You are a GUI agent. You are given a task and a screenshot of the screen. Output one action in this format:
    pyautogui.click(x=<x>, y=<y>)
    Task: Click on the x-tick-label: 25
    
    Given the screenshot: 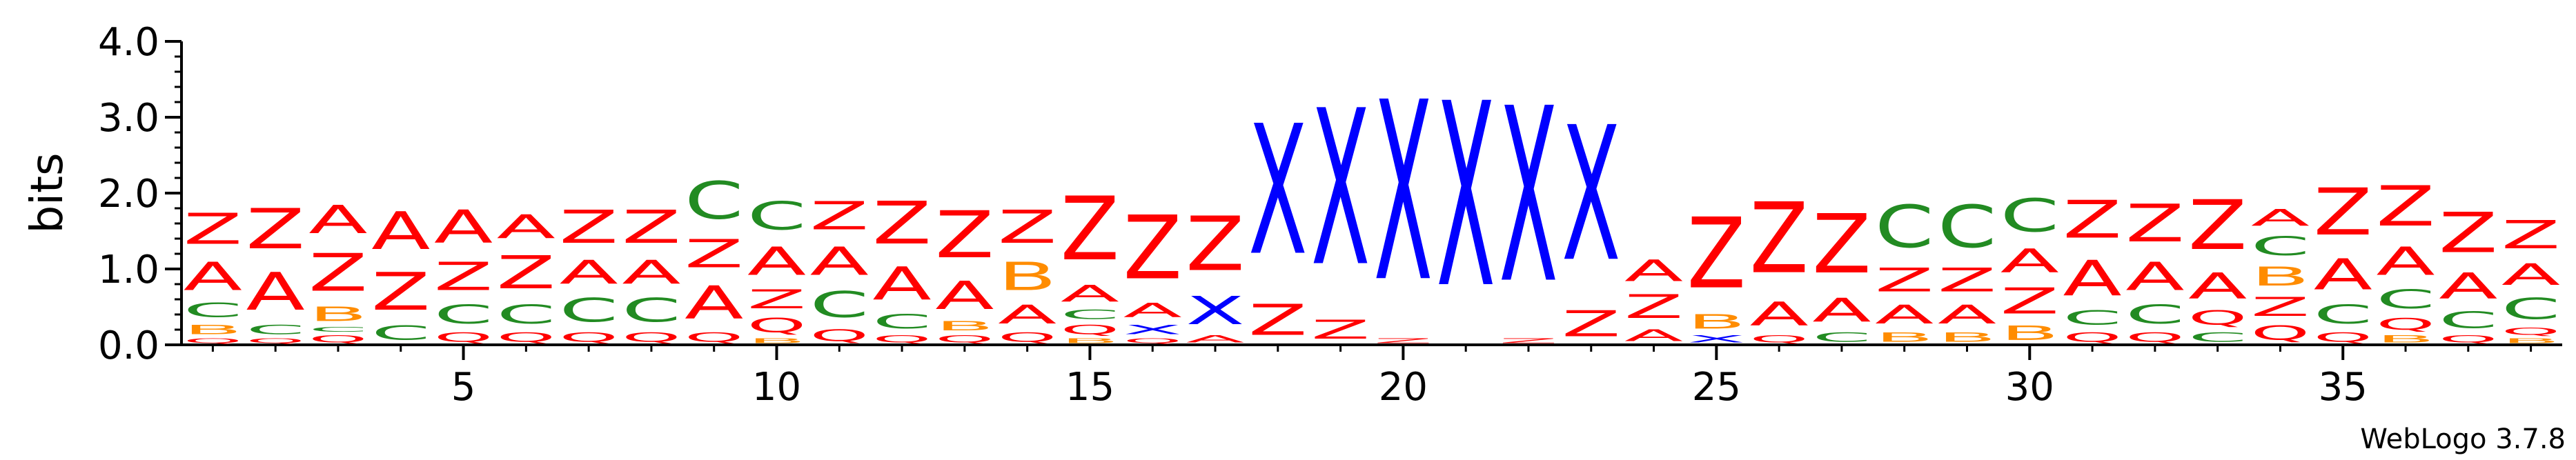 What is the action you would take?
    pyautogui.click(x=1716, y=387)
    